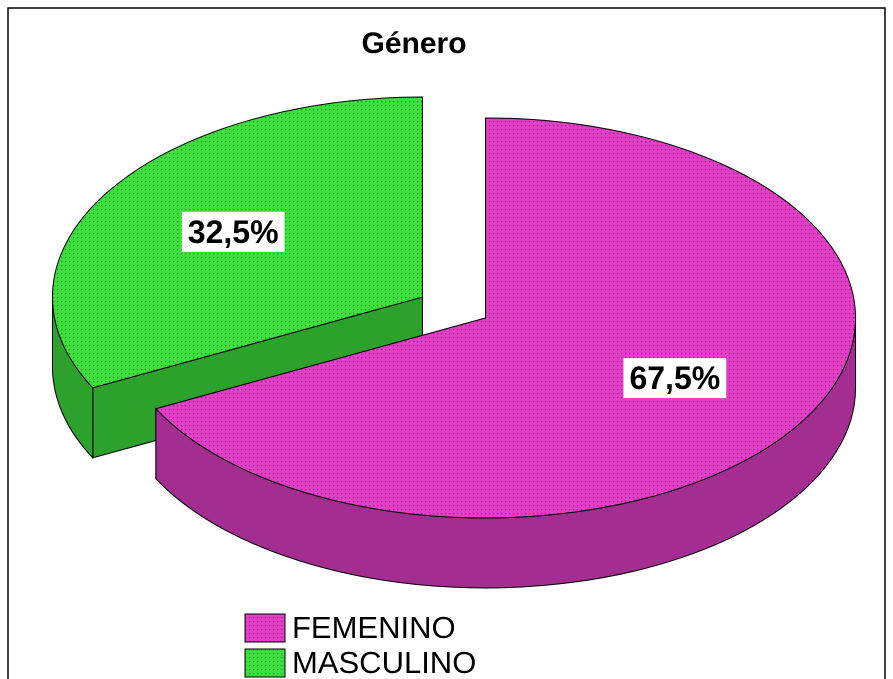 Image resolution: width=893 pixels, height=679 pixels. What do you see at coordinates (374, 627) in the screenshot?
I see `legend-label: FEMENINO` at bounding box center [374, 627].